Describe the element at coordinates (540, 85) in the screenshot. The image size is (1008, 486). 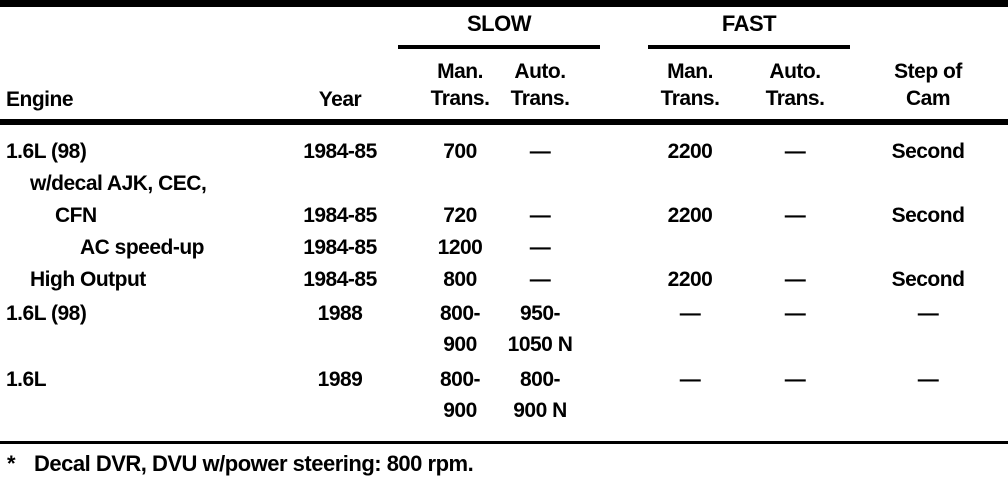
I see `column-header-slow-auto-trans: Auto. Trans.` at that location.